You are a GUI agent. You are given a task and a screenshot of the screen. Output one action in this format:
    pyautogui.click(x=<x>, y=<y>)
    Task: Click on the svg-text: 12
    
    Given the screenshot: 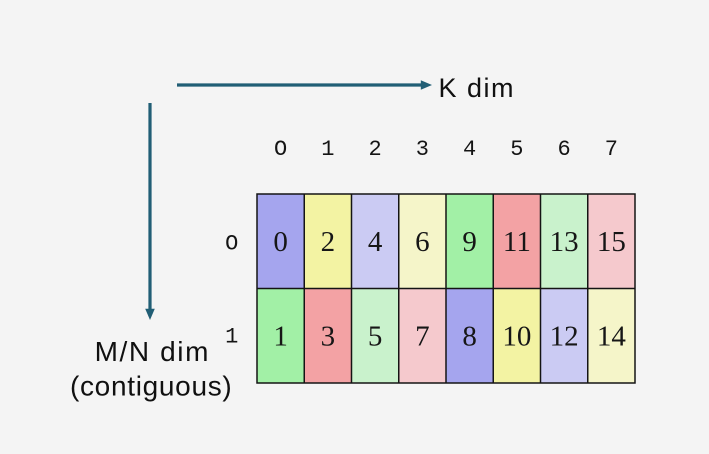 What is the action you would take?
    pyautogui.click(x=564, y=336)
    